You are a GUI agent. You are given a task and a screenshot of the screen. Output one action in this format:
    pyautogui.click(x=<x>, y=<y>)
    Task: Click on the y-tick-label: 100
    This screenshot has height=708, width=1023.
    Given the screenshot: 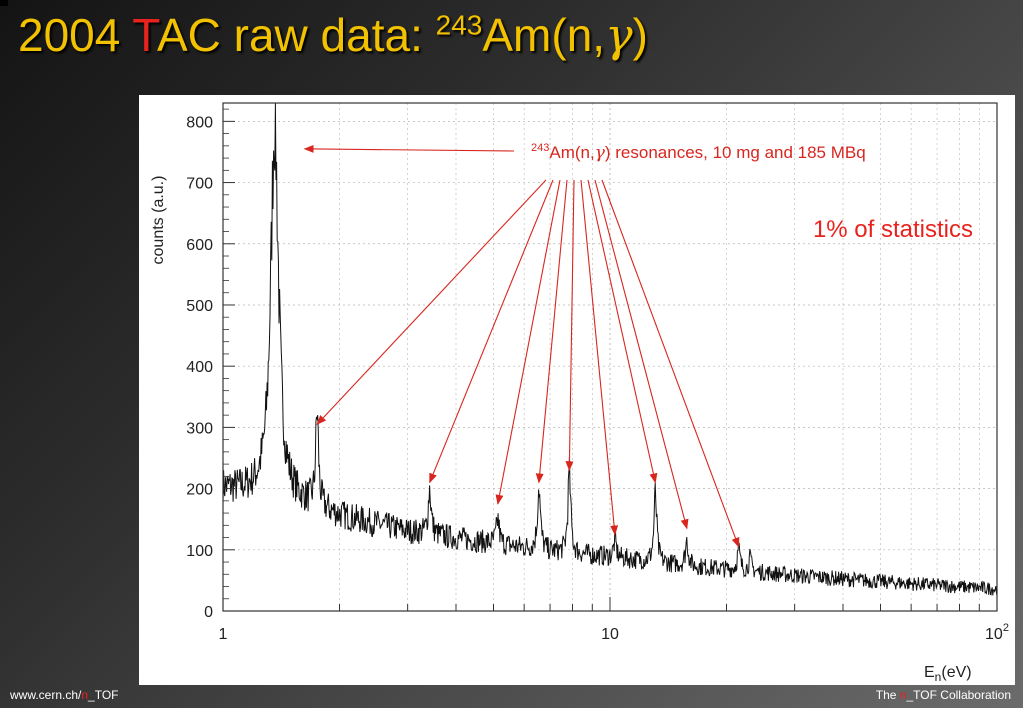 What is the action you would take?
    pyautogui.click(x=199, y=551)
    